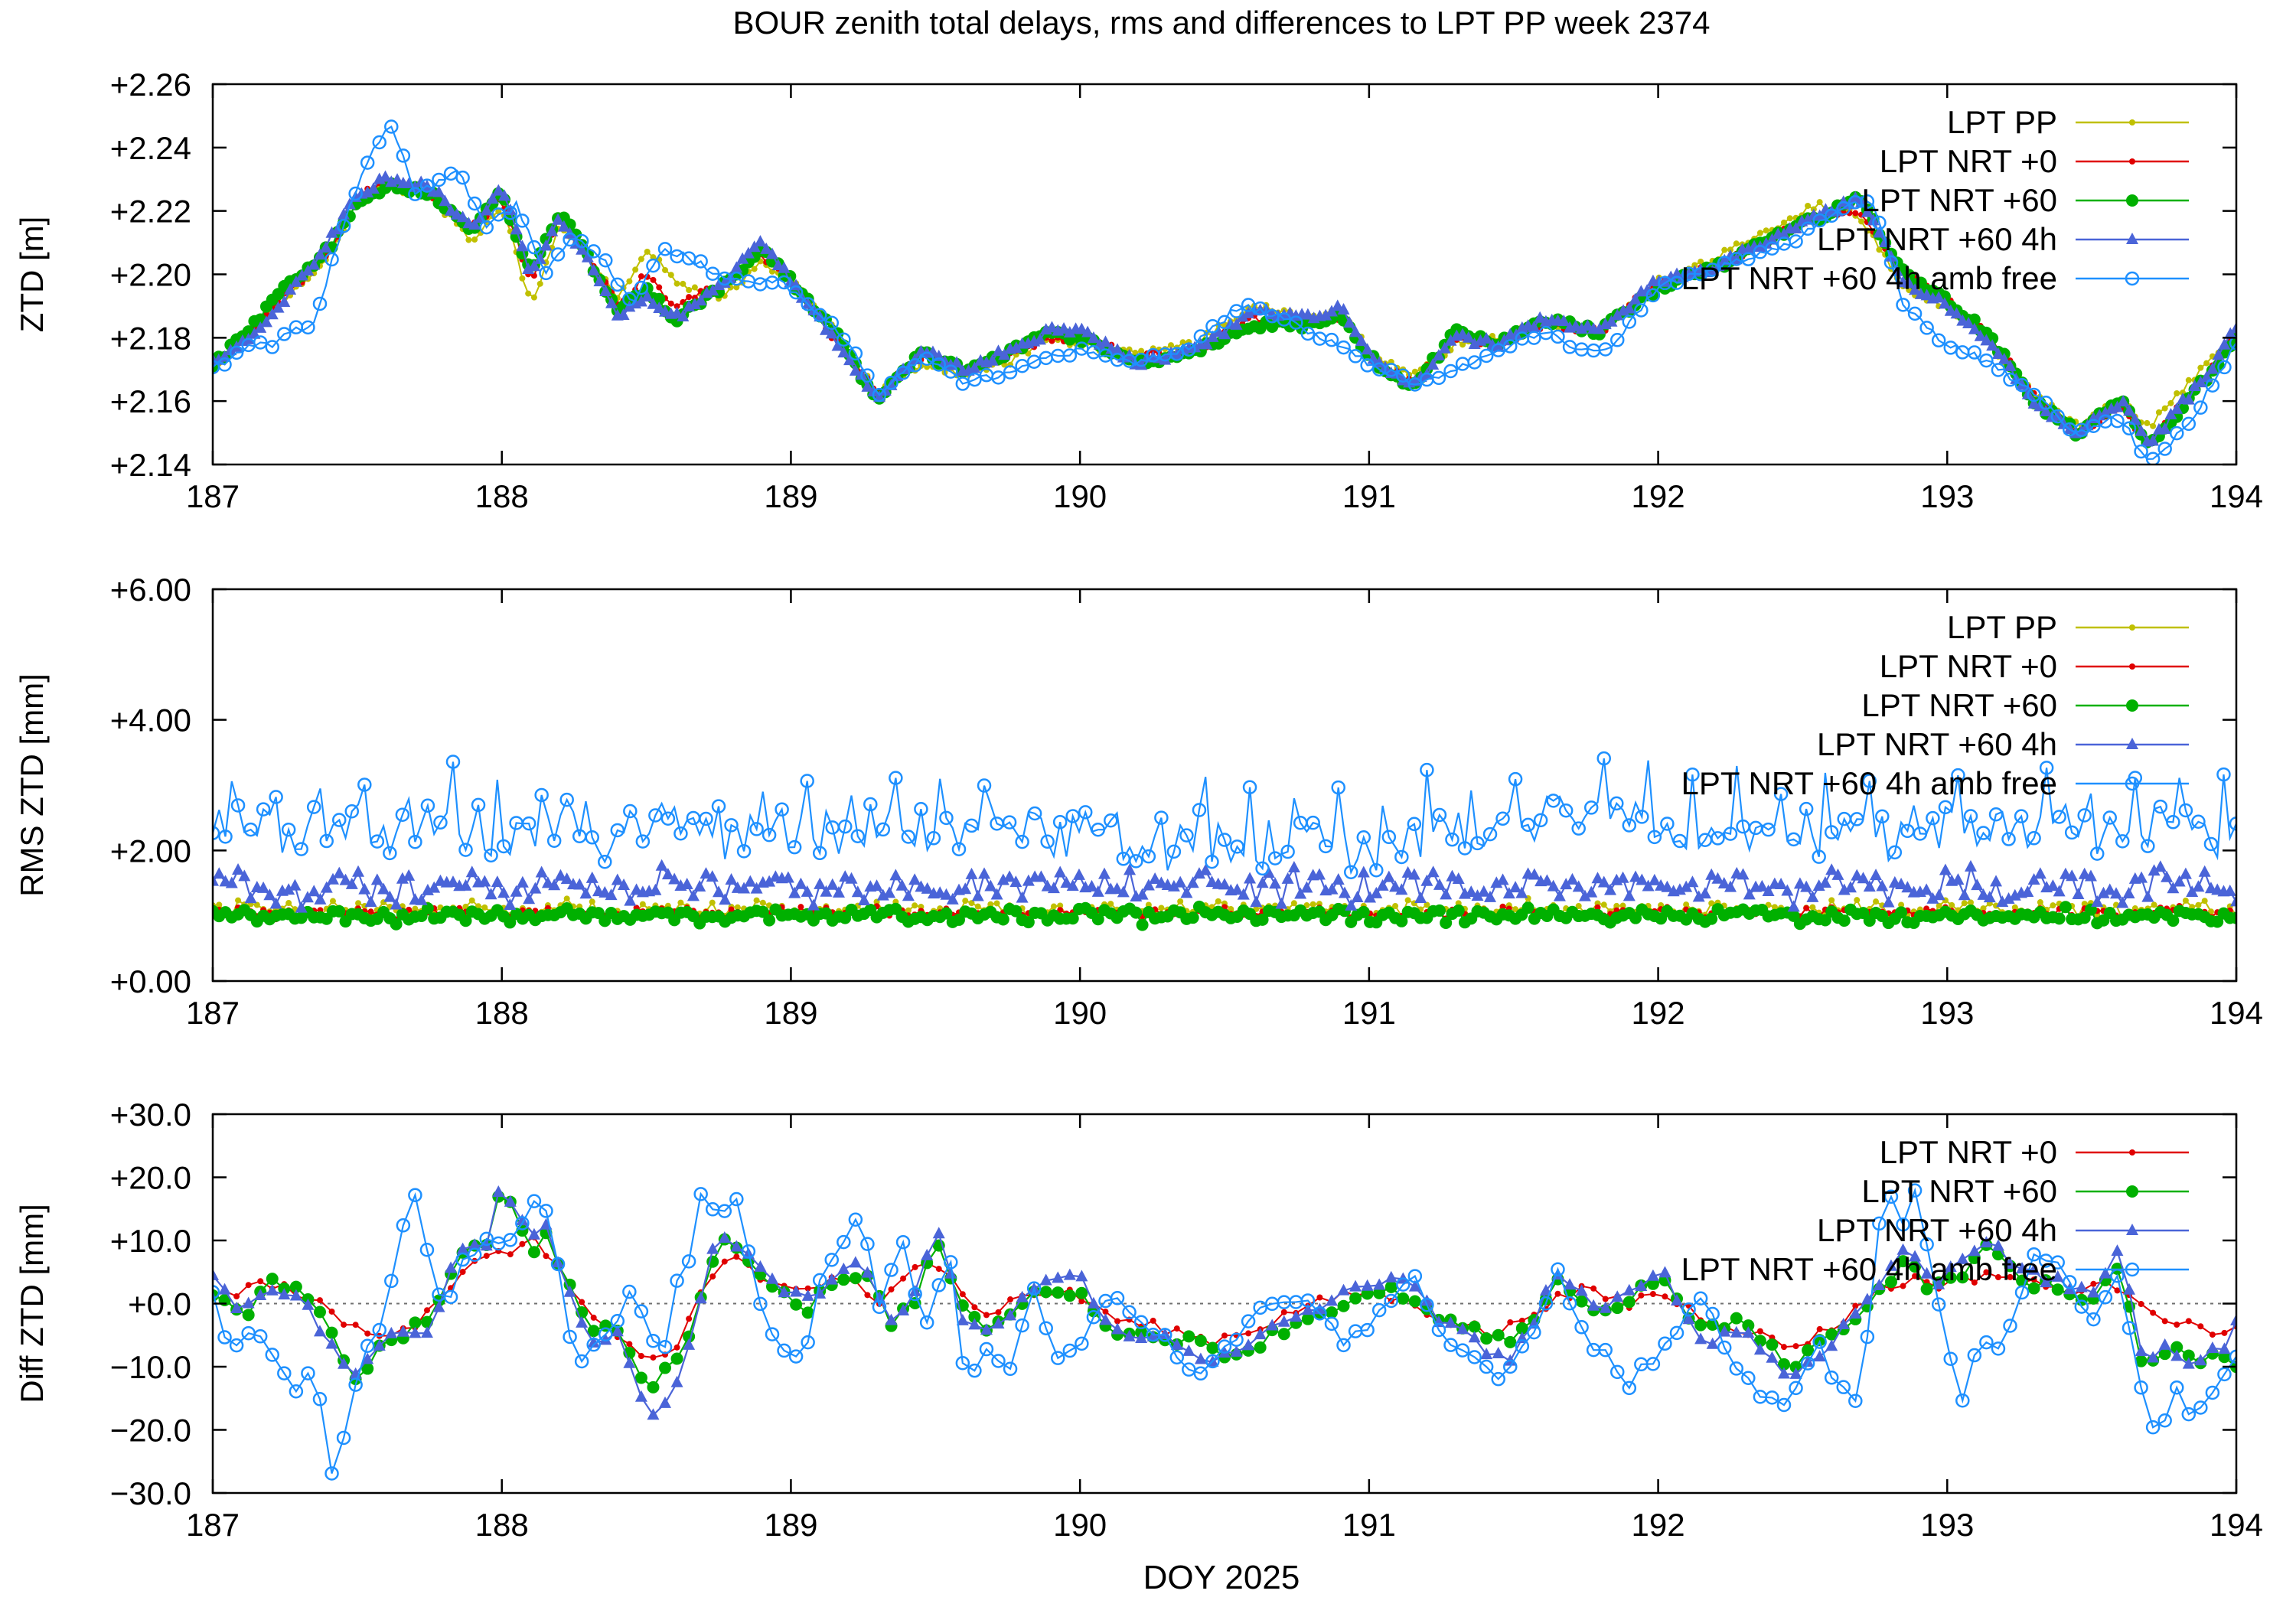  I want to click on x-tick-label: 193, so click(1947, 496).